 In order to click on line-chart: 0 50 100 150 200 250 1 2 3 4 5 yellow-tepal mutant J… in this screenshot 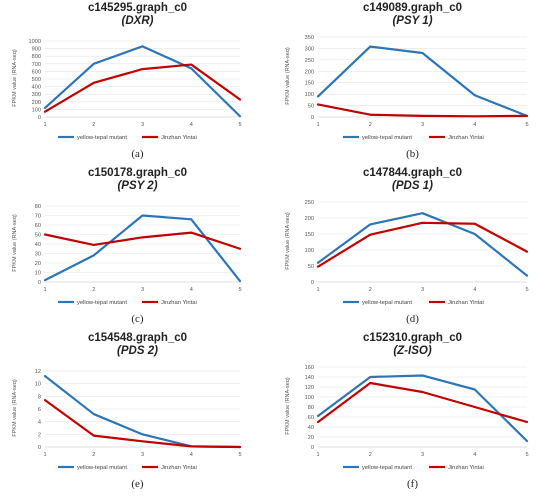, I will do `click(417, 253)`.